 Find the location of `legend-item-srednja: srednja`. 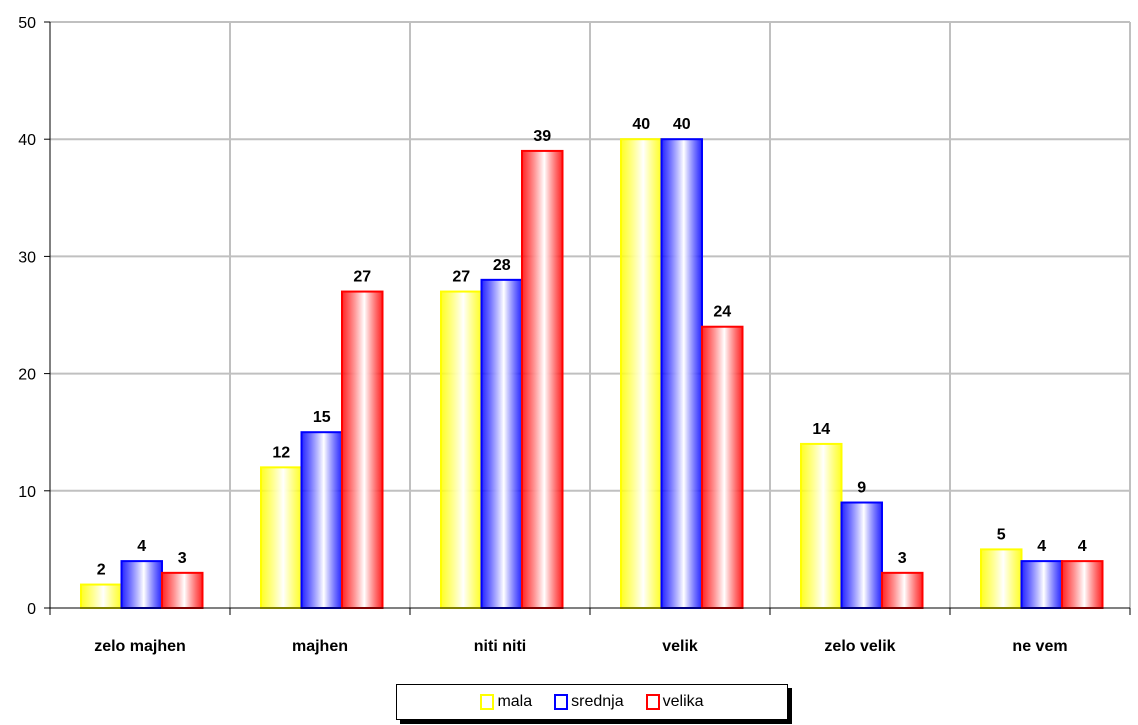

legend-item-srednja: srednja is located at coordinates (589, 702).